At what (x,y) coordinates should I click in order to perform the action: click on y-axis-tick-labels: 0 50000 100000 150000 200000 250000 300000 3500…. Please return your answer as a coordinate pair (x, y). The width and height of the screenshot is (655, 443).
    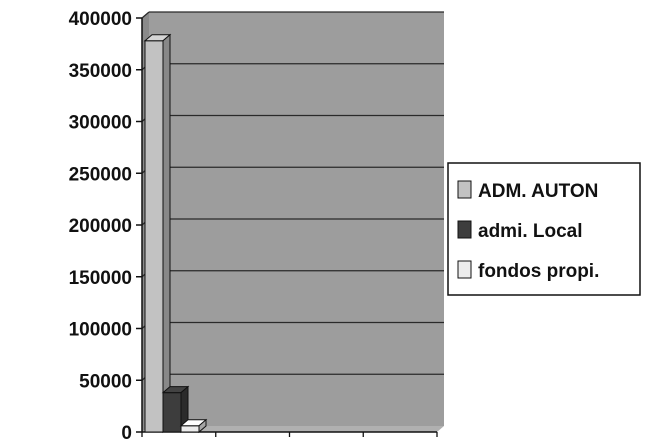
    Looking at the image, I should click on (105, 226).